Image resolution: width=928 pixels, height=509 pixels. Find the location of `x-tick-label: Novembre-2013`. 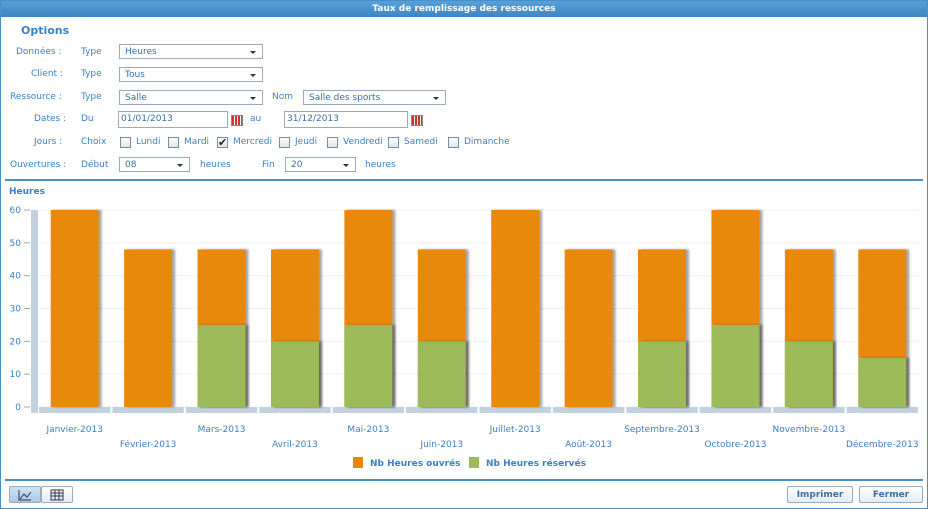

x-tick-label: Novembre-2013 is located at coordinates (808, 430).